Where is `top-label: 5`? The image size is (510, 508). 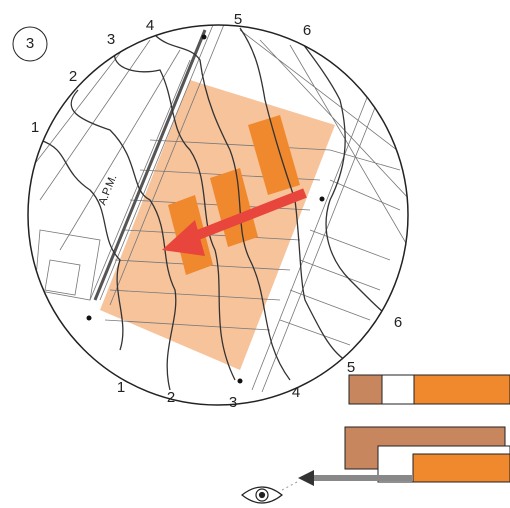 top-label: 5 is located at coordinates (238, 19).